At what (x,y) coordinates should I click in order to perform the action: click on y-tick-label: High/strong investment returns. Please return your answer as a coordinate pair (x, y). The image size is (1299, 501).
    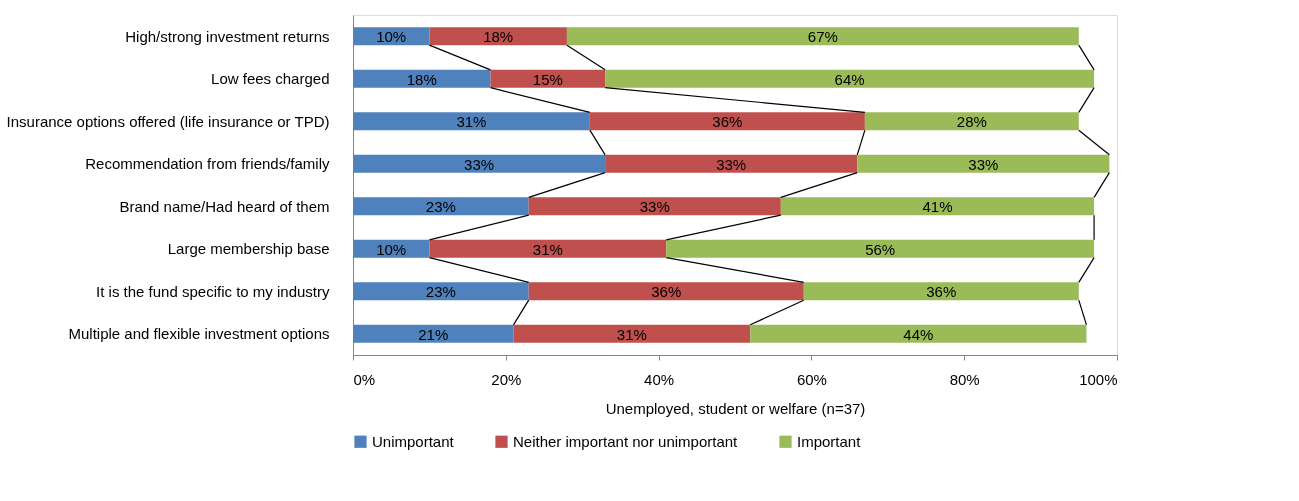
    Looking at the image, I should click on (227, 36).